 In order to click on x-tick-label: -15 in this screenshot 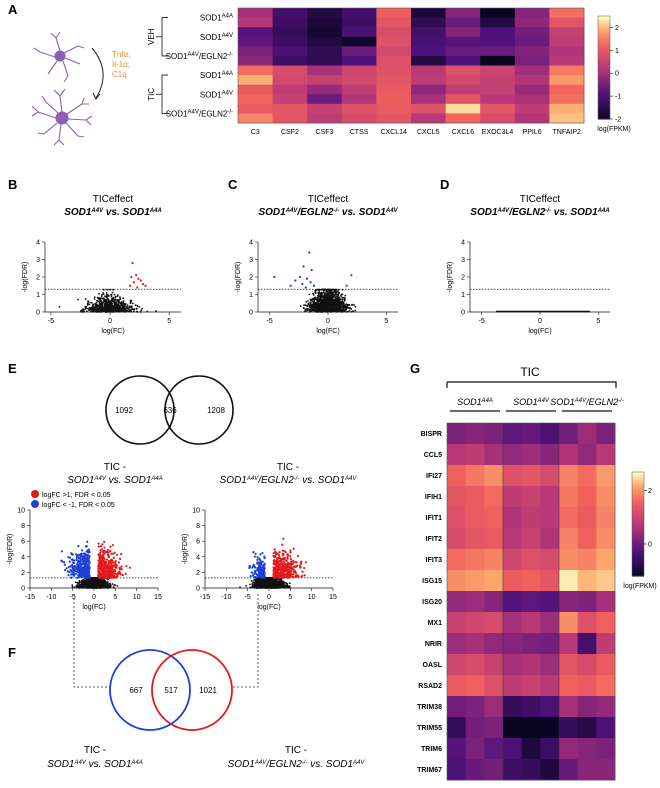, I will do `click(205, 597)`.